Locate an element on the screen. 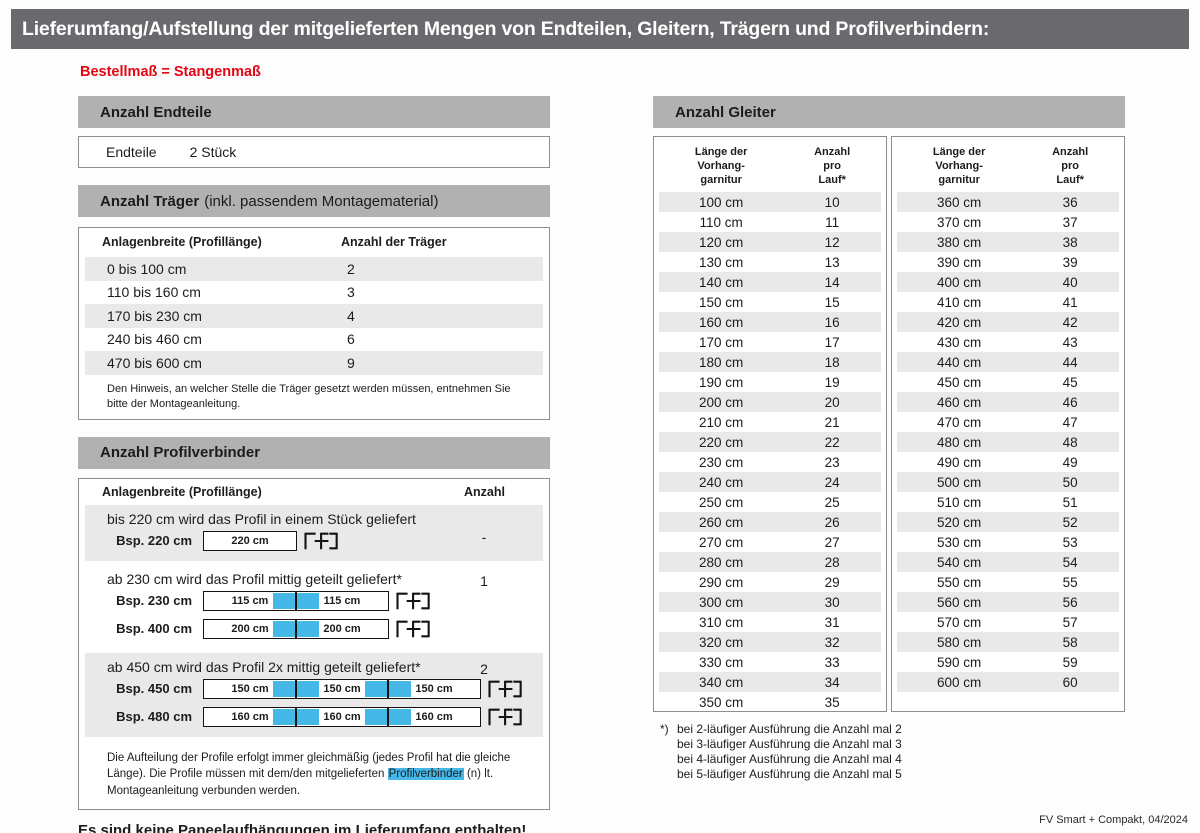 The width and height of the screenshot is (1200, 833). traeger-count-value: 6 is located at coordinates (351, 339).